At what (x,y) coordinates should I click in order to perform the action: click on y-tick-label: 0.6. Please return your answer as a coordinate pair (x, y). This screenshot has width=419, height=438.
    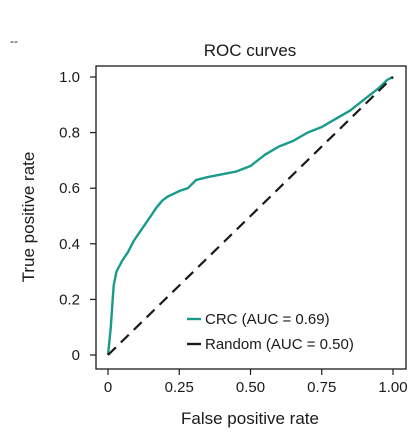
    Looking at the image, I should click on (69, 188).